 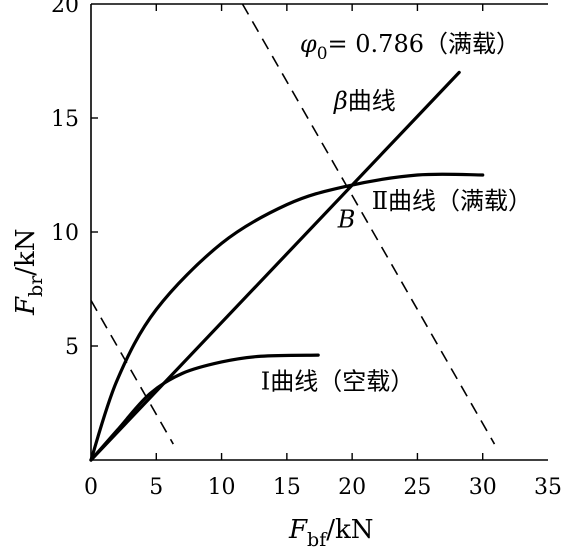 What do you see at coordinates (26, 306) in the screenshot?
I see `y-axis-title-main: F` at bounding box center [26, 306].